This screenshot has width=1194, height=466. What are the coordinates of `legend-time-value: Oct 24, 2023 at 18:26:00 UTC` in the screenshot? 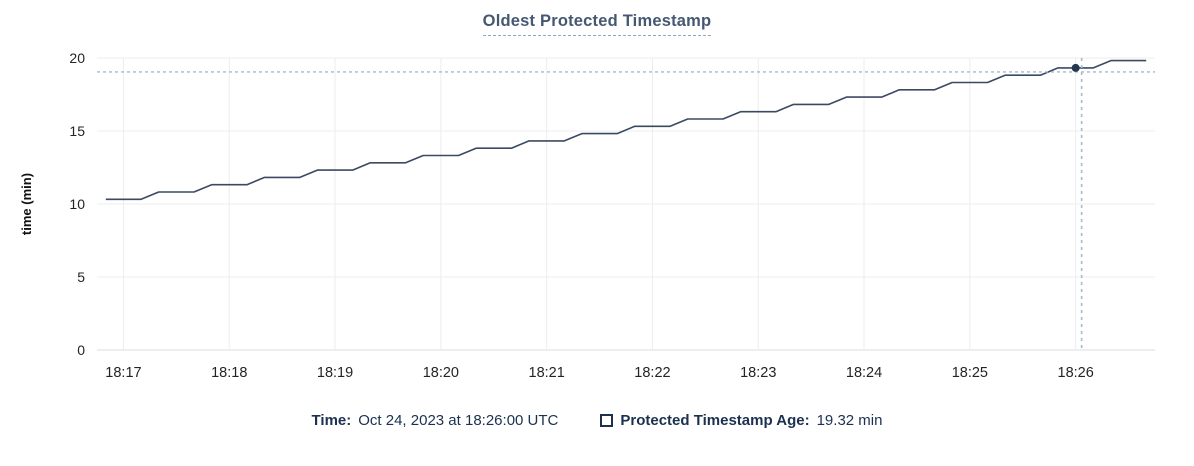 It's located at (458, 420).